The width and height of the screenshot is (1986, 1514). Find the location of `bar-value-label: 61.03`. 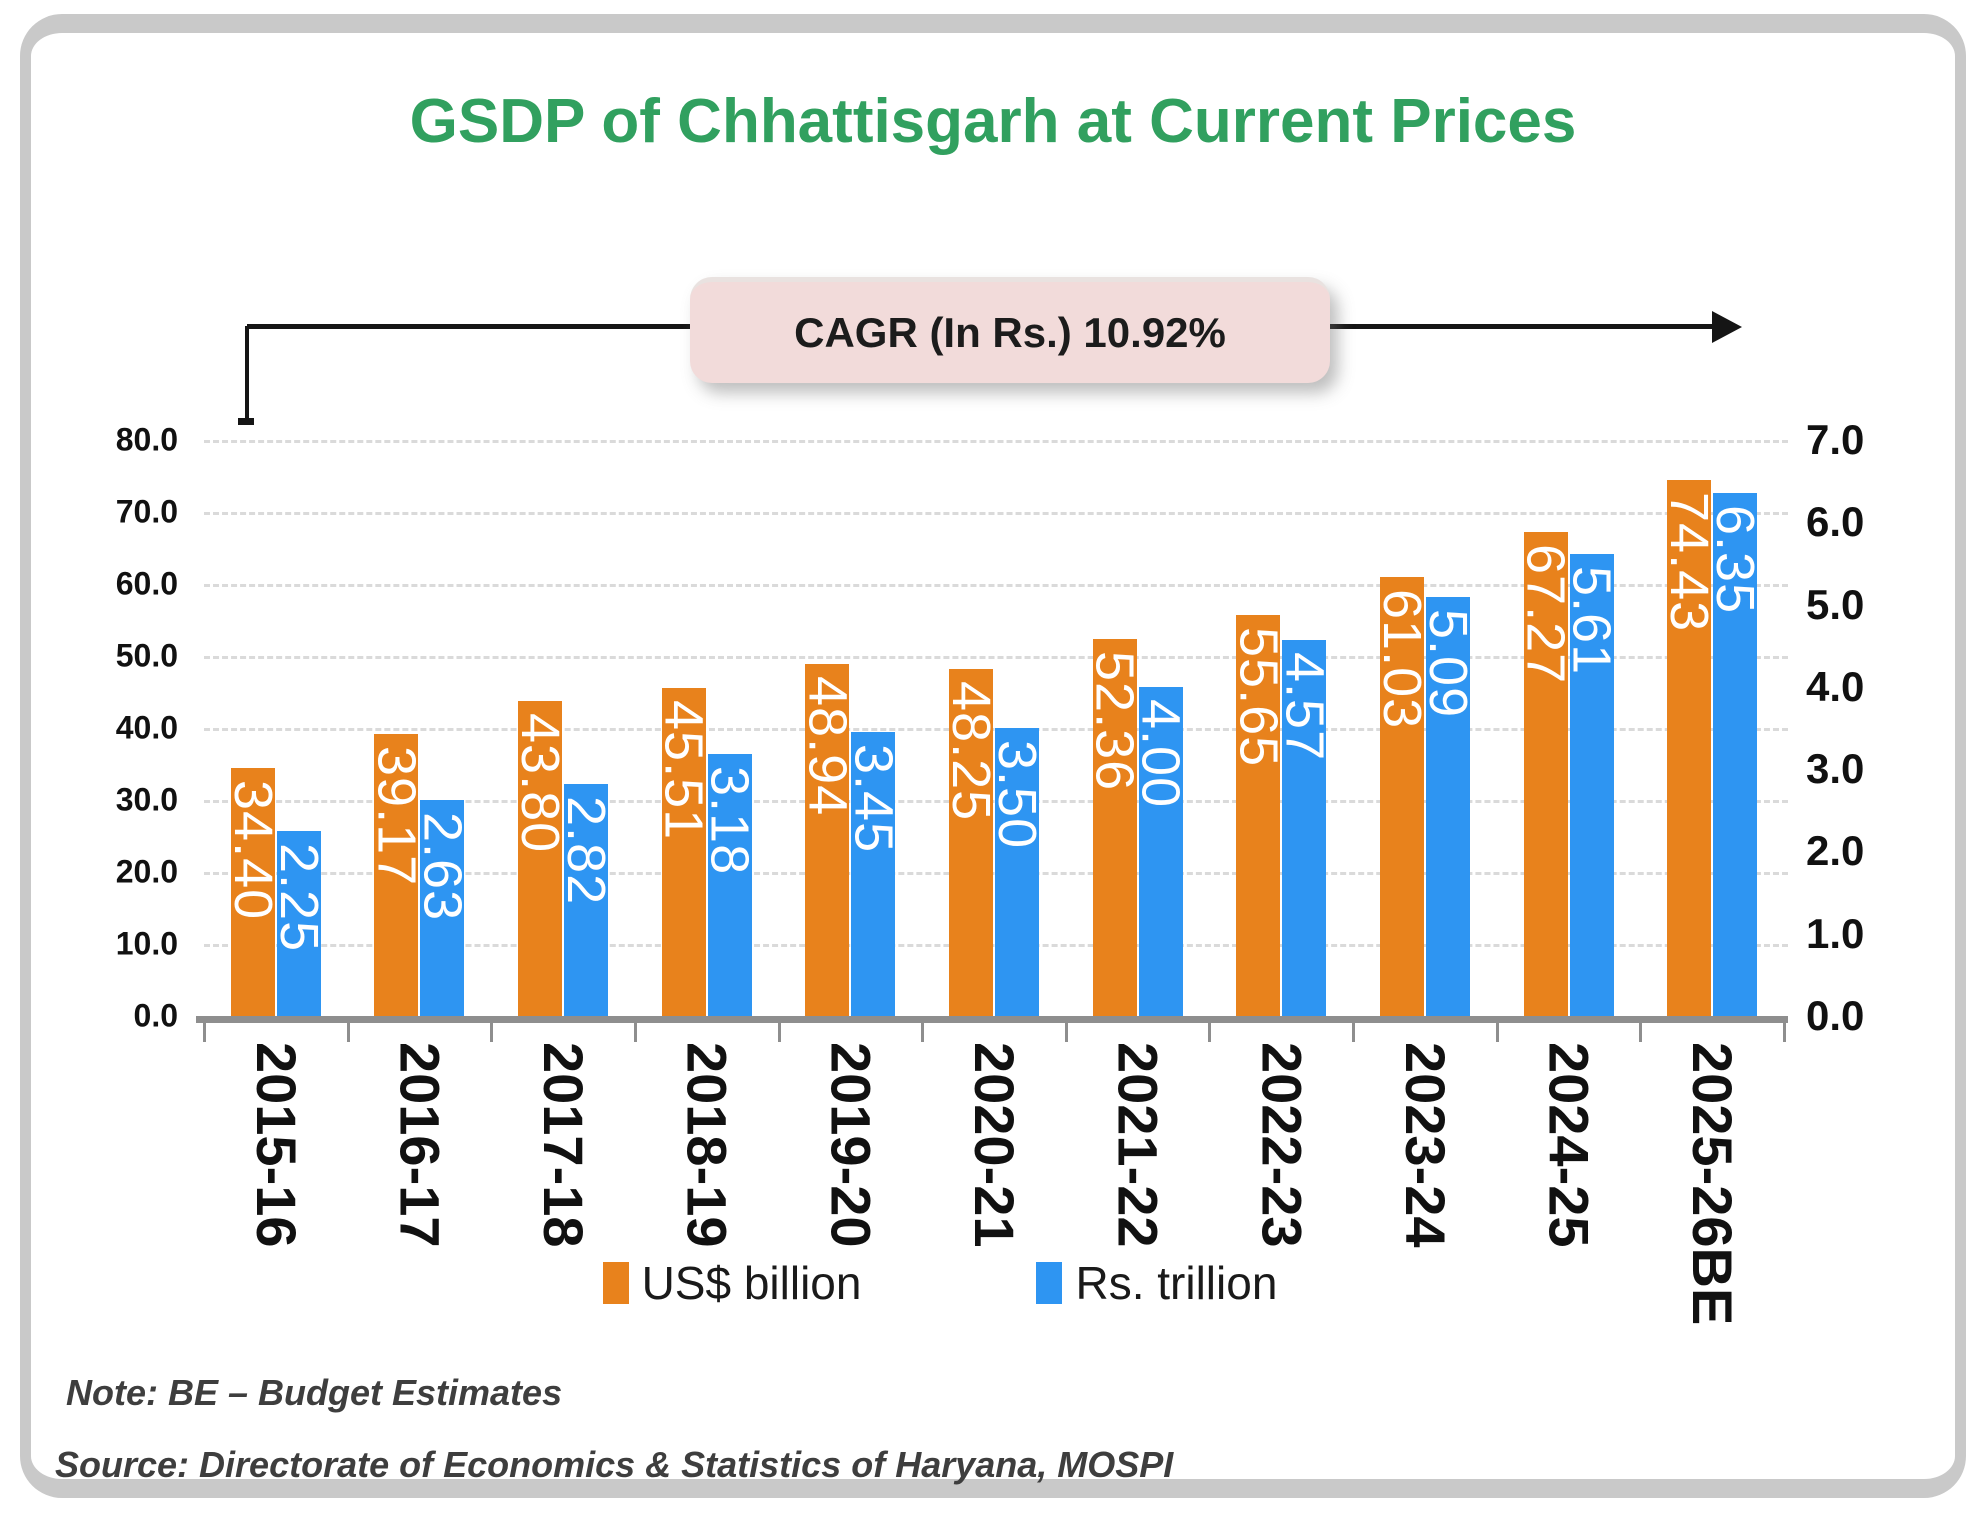

bar-value-label: 61.03 is located at coordinates (1401, 658).